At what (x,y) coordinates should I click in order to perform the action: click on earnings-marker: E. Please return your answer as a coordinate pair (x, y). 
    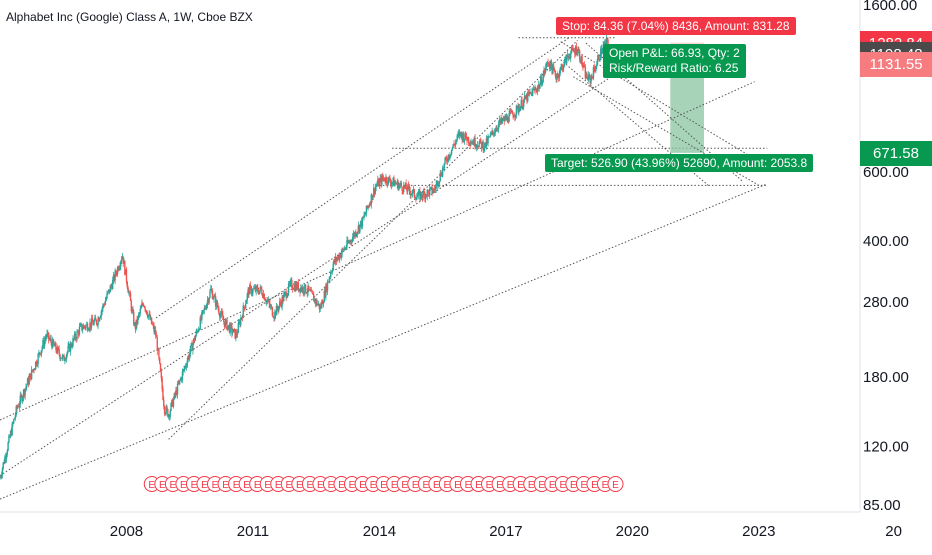
    Looking at the image, I should click on (615, 484).